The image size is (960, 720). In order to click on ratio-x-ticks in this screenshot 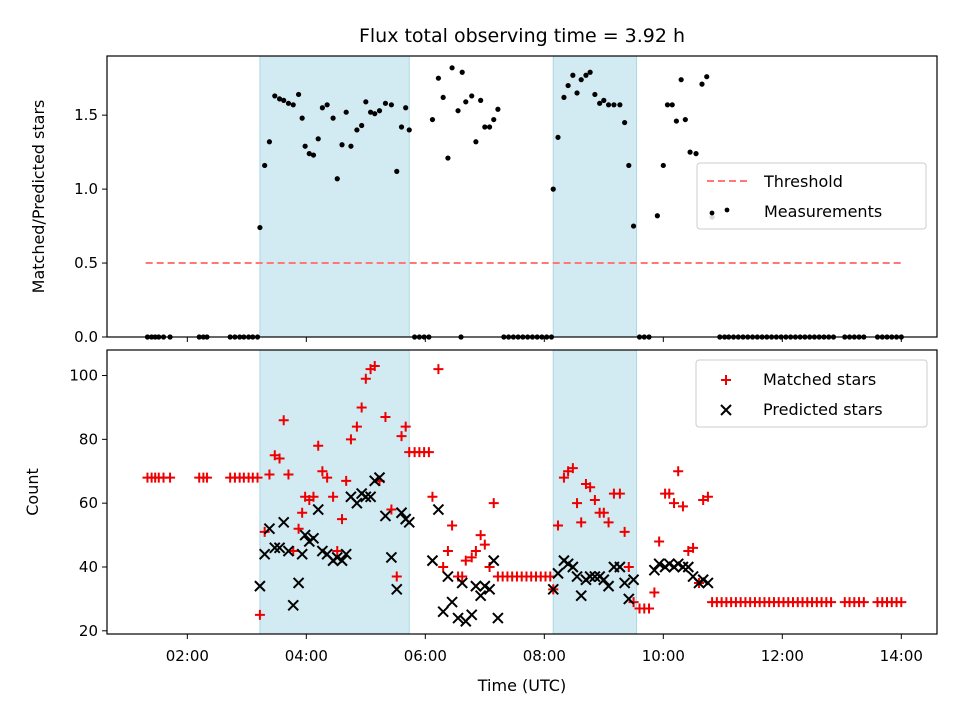, I will do `click(544, 339)`.